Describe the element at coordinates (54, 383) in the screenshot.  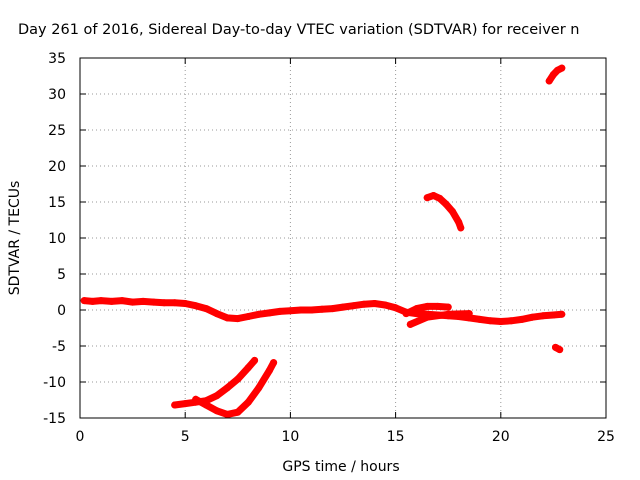
I see `y-tick-label: -10` at that location.